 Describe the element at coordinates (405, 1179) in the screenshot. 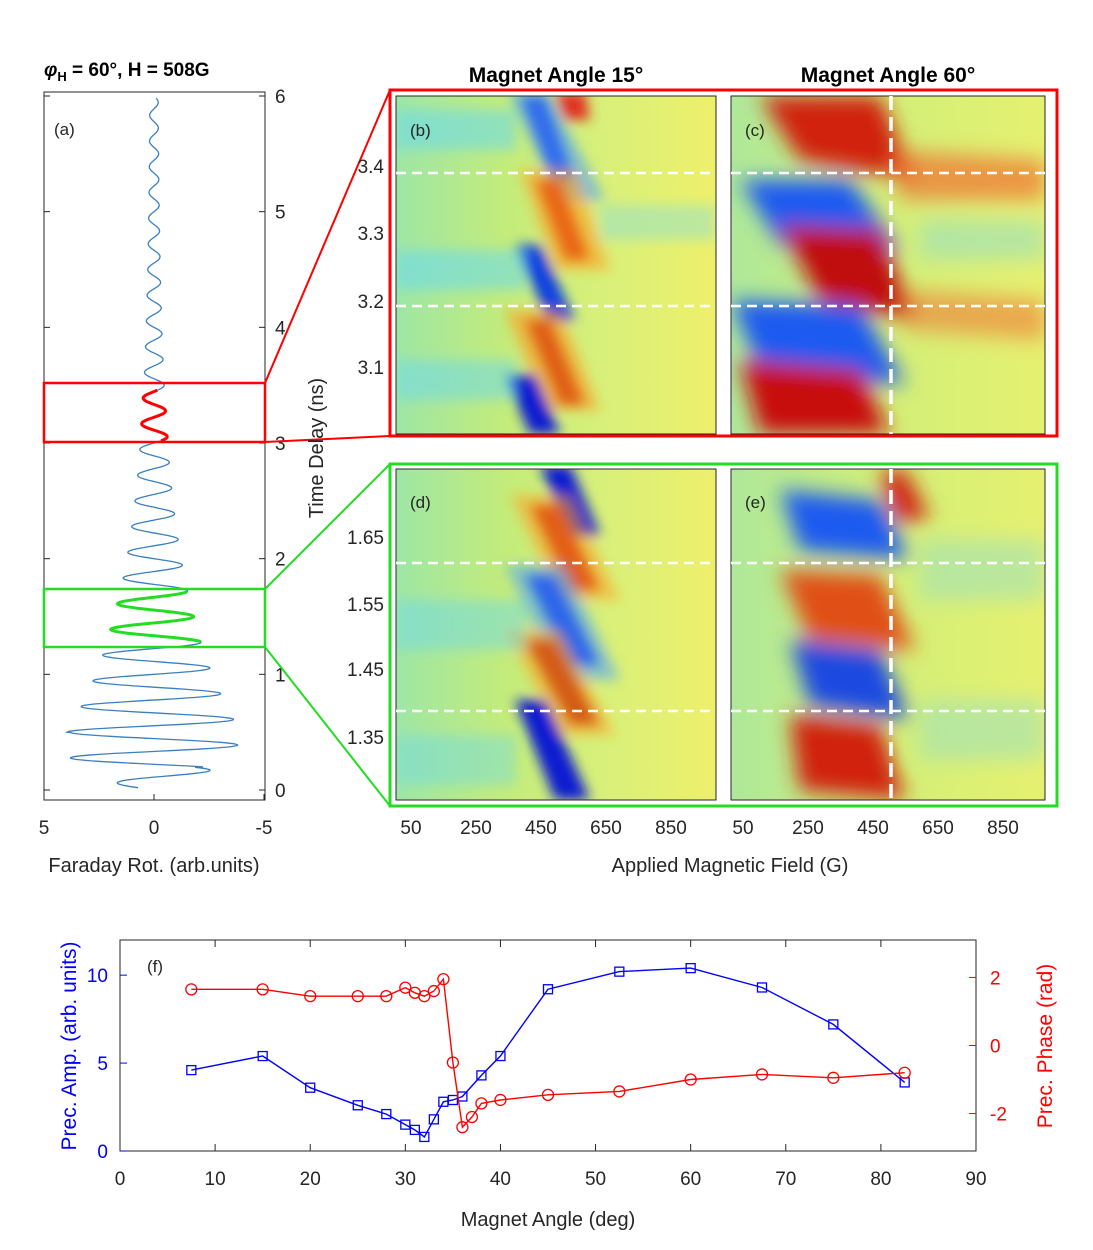

I see `panel-f-xtick-label: 30` at that location.